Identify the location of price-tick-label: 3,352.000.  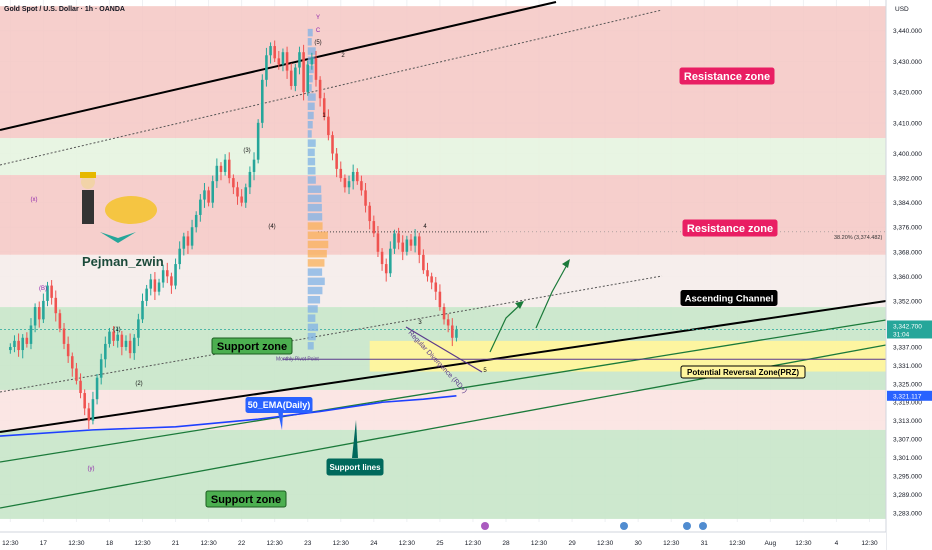
(907, 301).